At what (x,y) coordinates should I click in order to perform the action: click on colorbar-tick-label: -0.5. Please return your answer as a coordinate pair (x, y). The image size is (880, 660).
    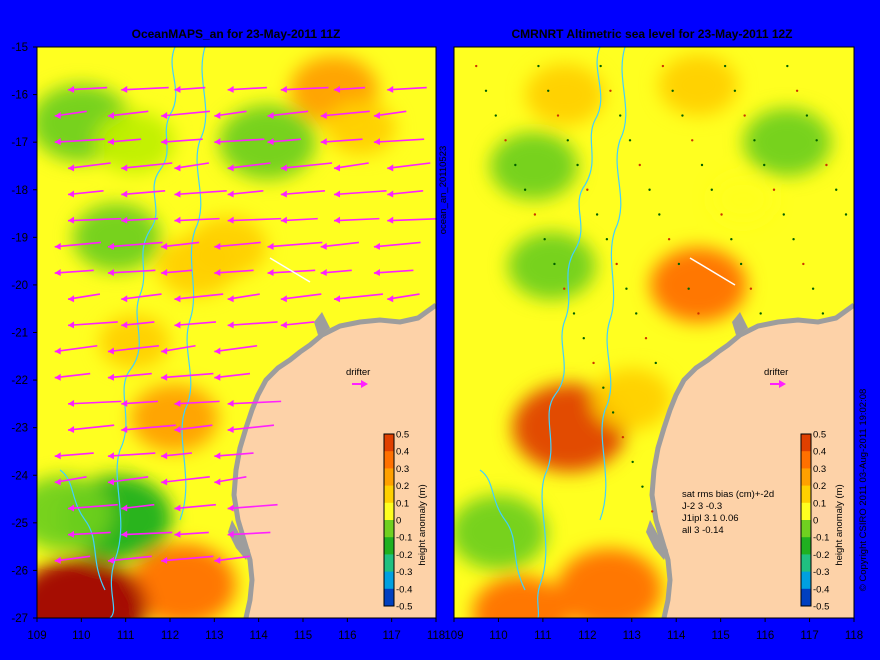
    Looking at the image, I should click on (404, 607).